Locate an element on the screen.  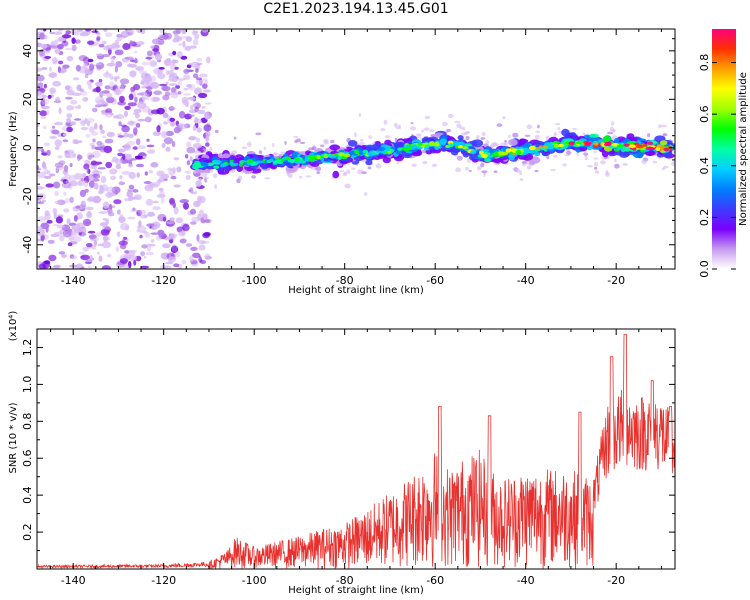
colorbar is located at coordinates (724, 149).